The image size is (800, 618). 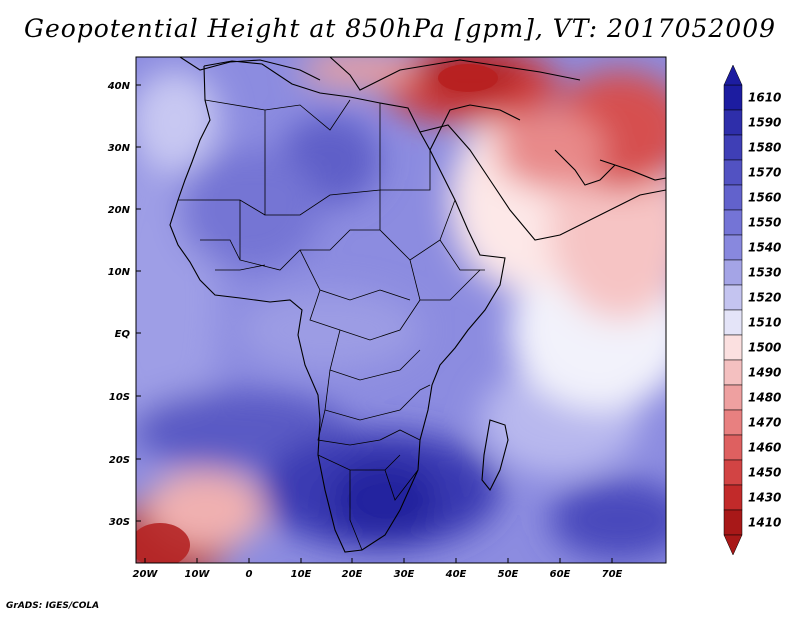 What do you see at coordinates (764, 373) in the screenshot?
I see `colorbar-label: 1490` at bounding box center [764, 373].